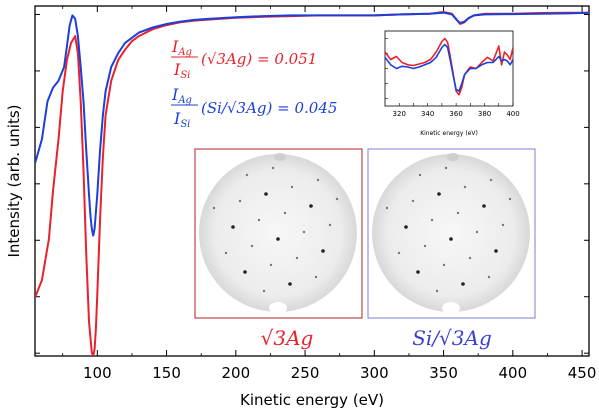 The image size is (599, 414). I want to click on leed-image-red, so click(278, 233).